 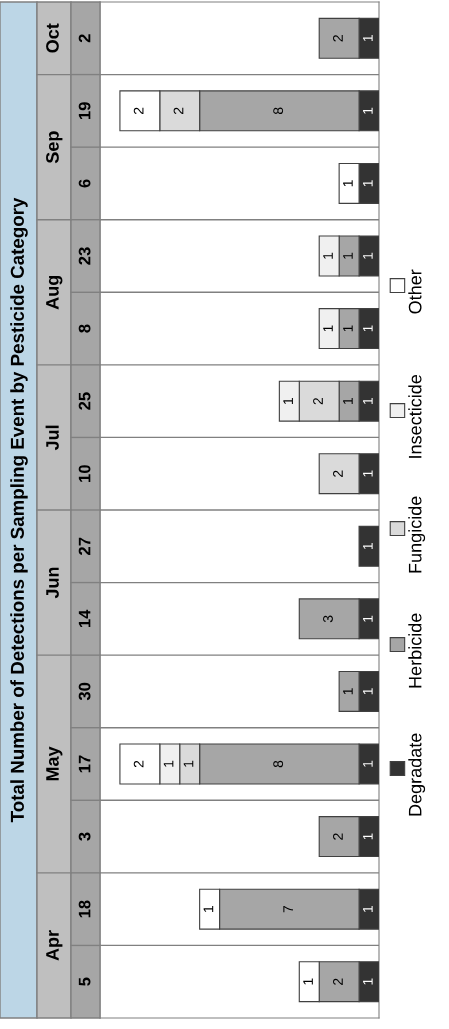 What do you see at coordinates (84, 764) in the screenshot?
I see `y-tick-label: 17` at bounding box center [84, 764].